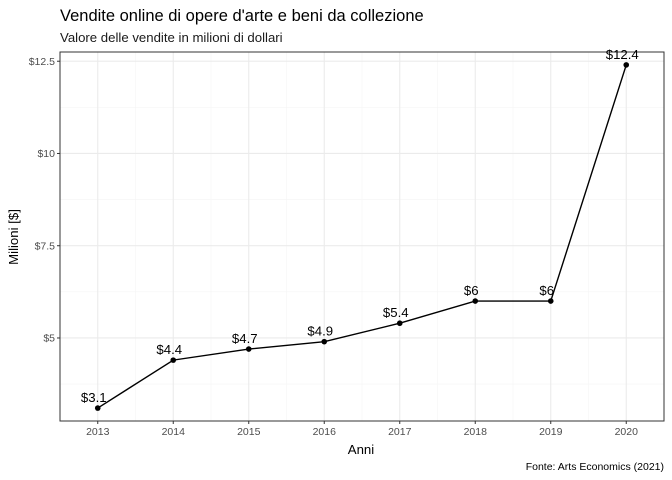  Describe the element at coordinates (361, 449) in the screenshot. I see `x-axis-title: Anni` at that location.